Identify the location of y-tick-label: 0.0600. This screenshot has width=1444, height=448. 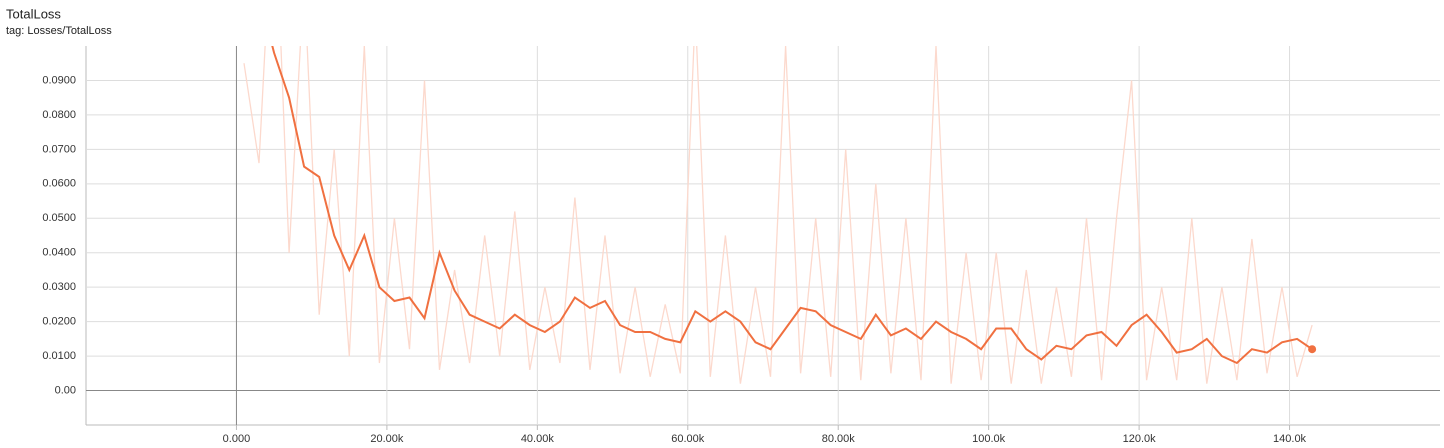
(59, 184).